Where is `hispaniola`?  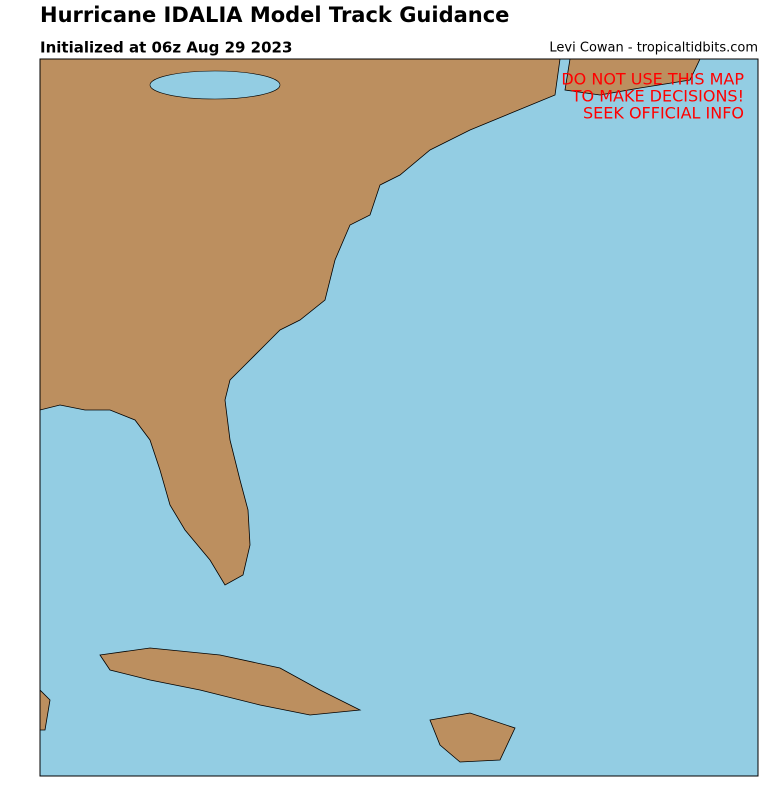
hispaniola is located at coordinates (472, 737).